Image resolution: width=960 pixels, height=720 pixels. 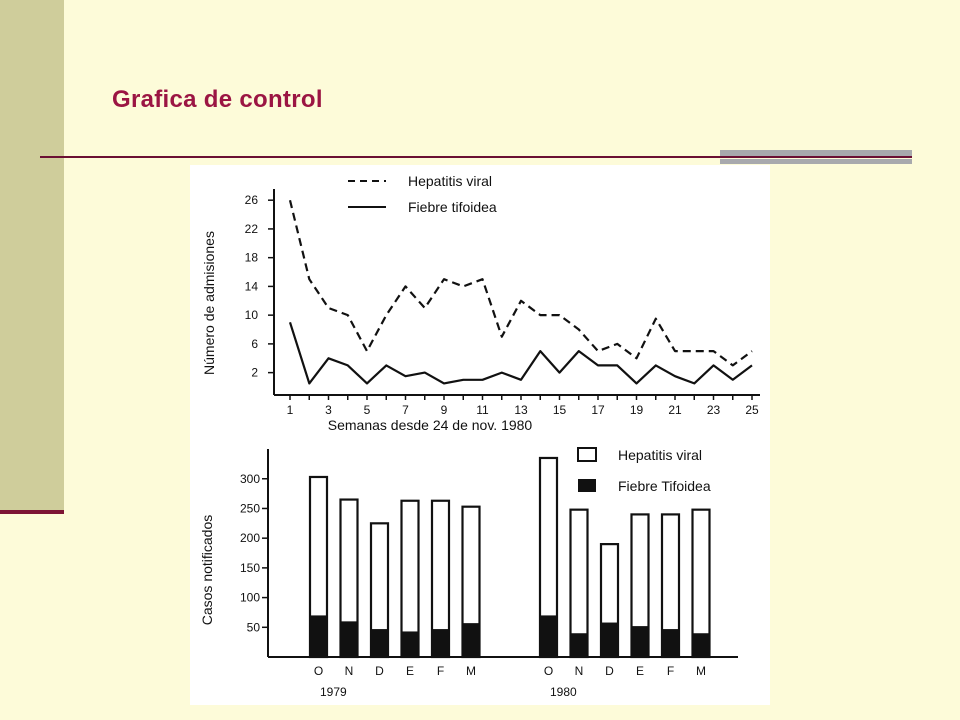 I want to click on bar-y-tick-label: 150, so click(x=250, y=568).